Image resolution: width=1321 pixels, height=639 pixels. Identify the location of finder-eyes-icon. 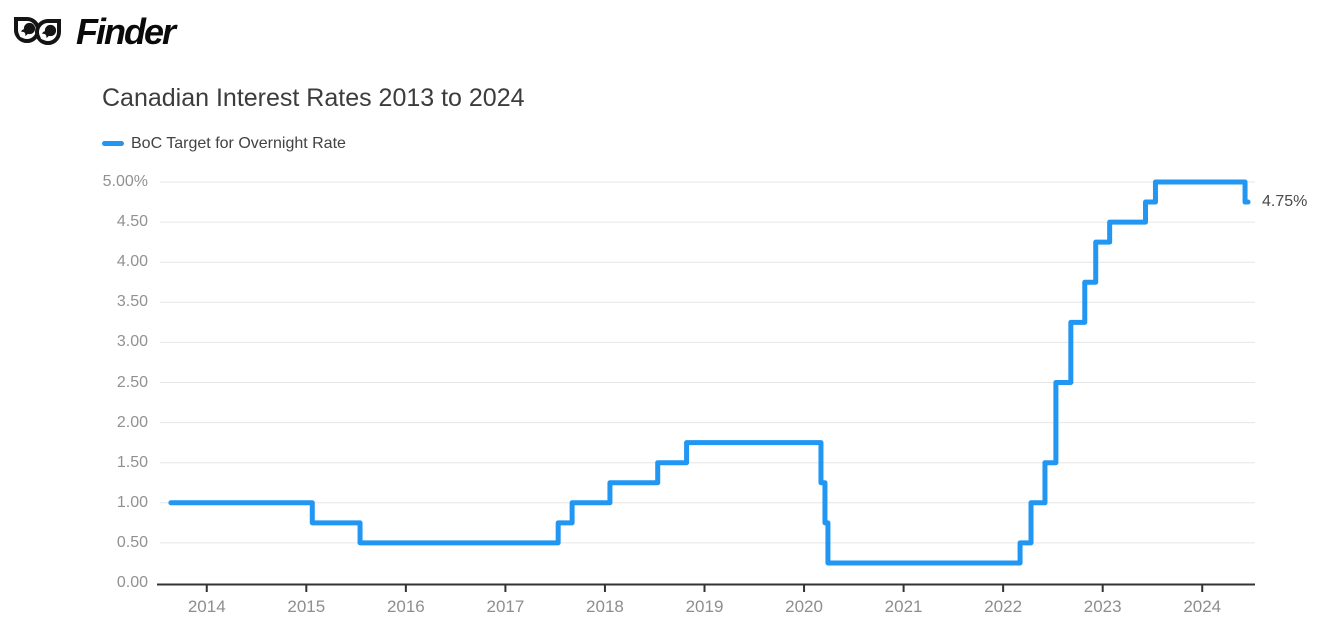
(41, 34).